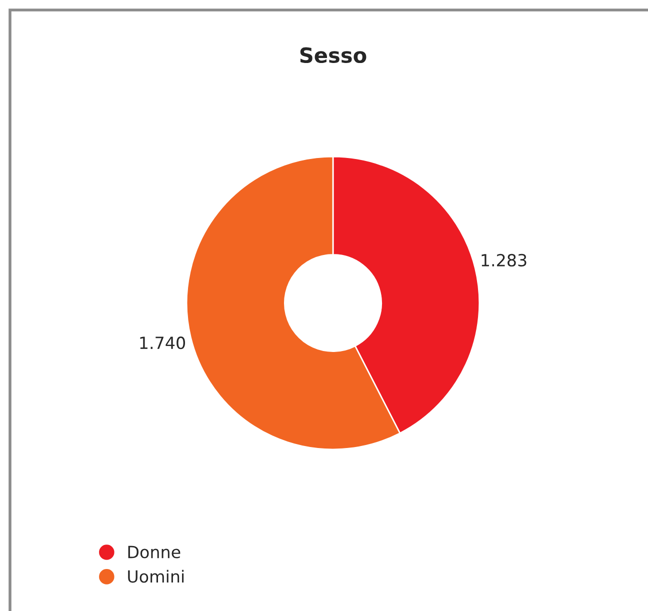  I want to click on data-label: 1.283, so click(504, 260).